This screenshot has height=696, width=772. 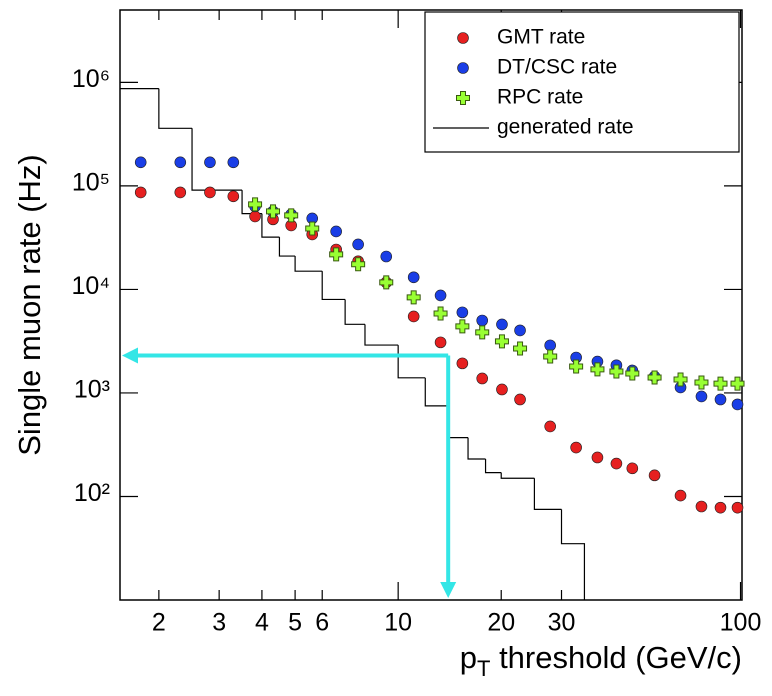 What do you see at coordinates (616, 657) in the screenshot?
I see `x-title-rest: threshold (GeV/c)` at bounding box center [616, 657].